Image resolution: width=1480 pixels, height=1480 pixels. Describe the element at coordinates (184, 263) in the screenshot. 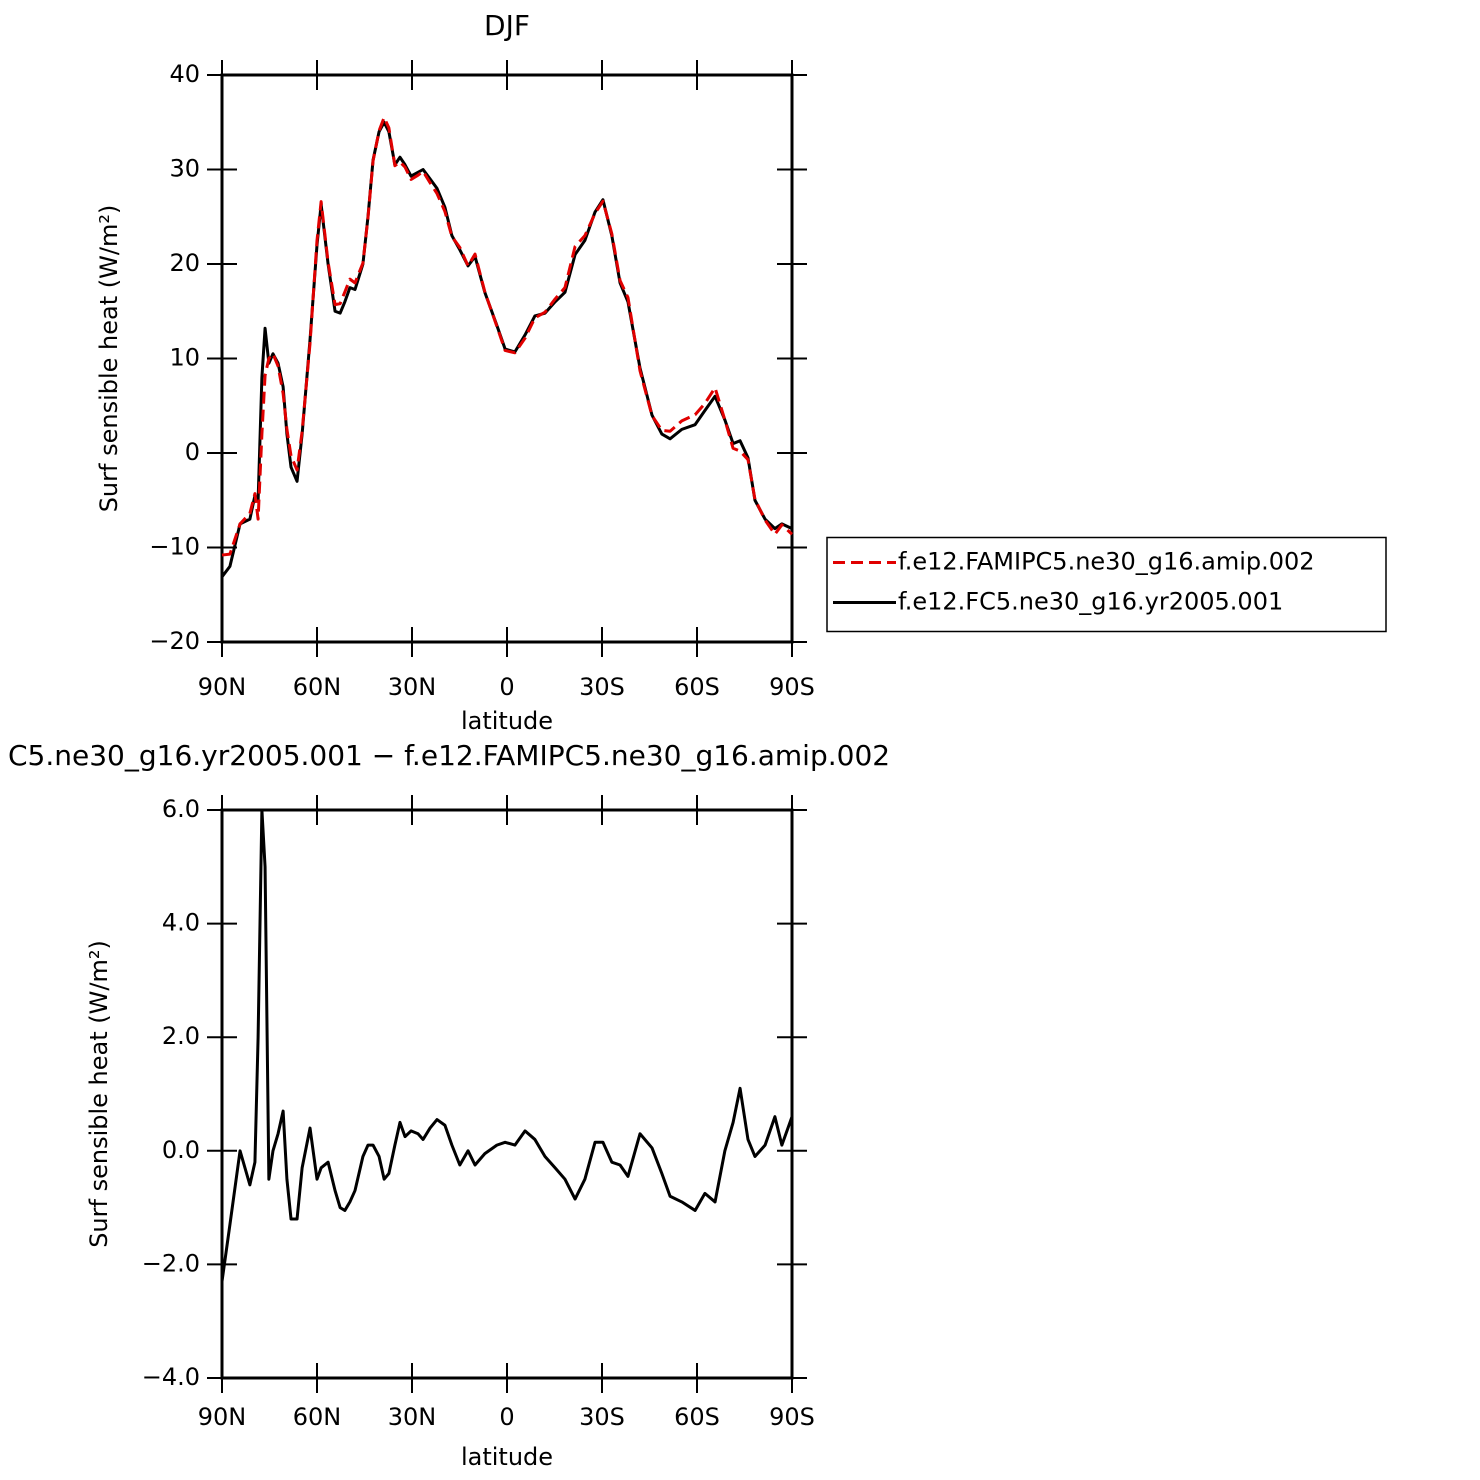

I see `y-tick-label: 20` at that location.